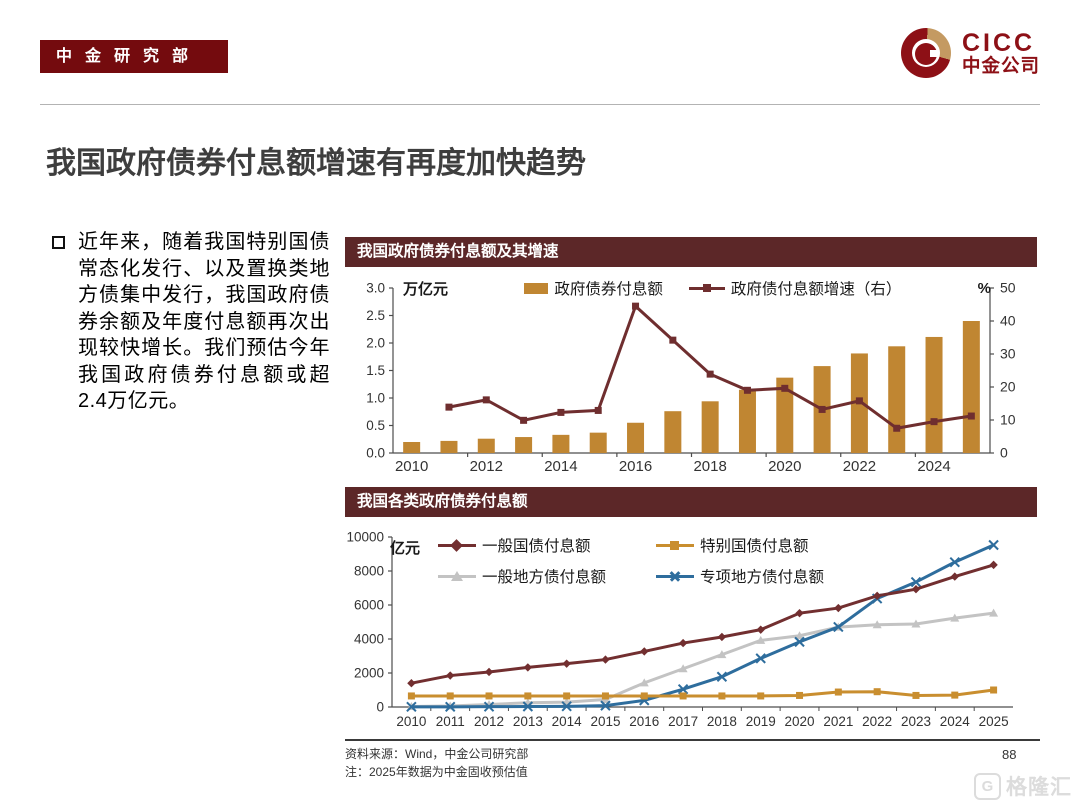 The width and height of the screenshot is (1080, 810). What do you see at coordinates (450, 721) in the screenshot?
I see `svg-text: 2011` at bounding box center [450, 721].